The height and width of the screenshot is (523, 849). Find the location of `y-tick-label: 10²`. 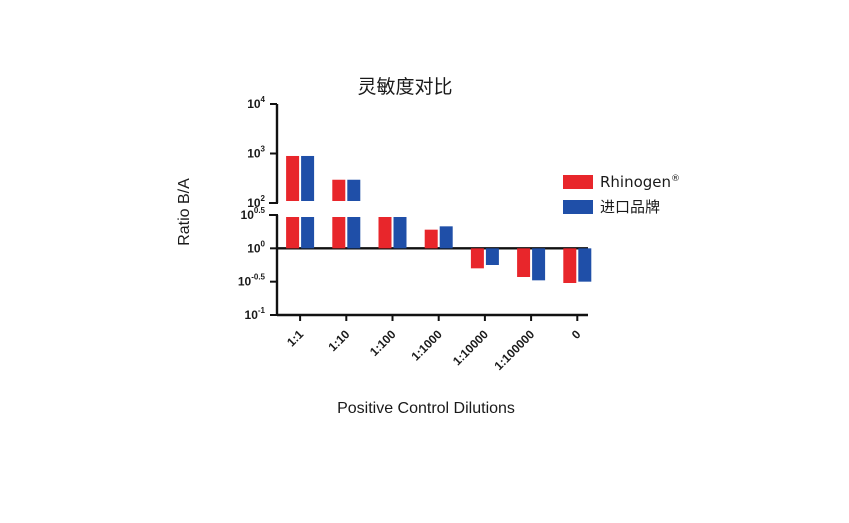

y-tick-label: 10² is located at coordinates (256, 202).